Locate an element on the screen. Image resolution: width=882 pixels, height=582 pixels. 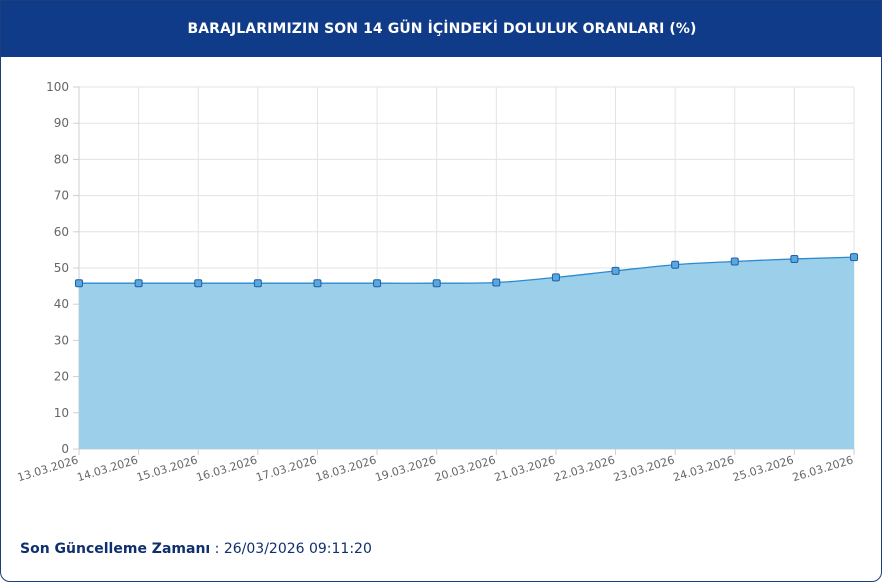
last-update-label: Son Güncelleme Zamanı is located at coordinates (115, 549).